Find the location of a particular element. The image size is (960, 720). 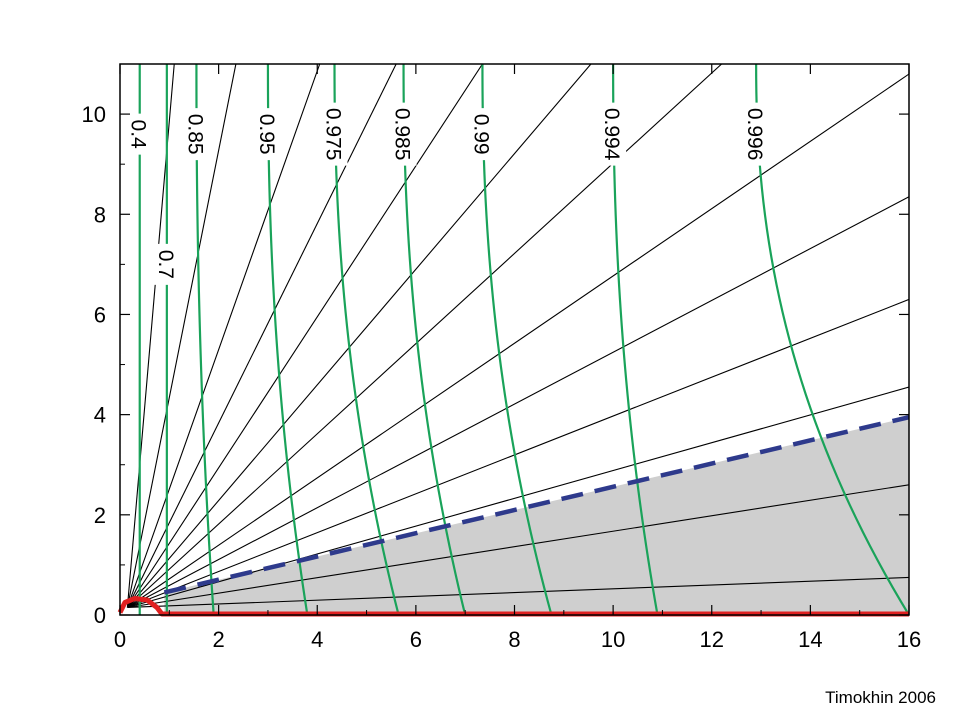

contour-label-group-1: 0.7 is located at coordinates (166, 264).